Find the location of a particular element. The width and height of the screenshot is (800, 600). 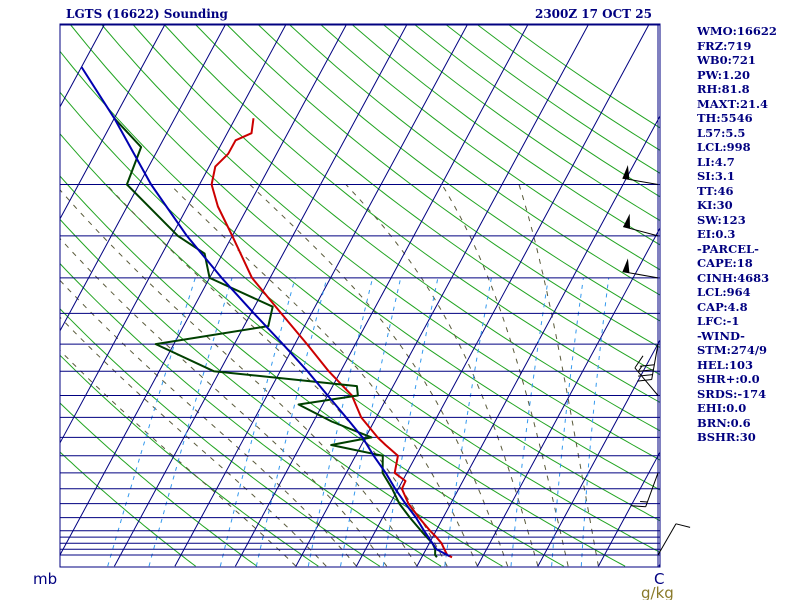

index-item: LCL:964 is located at coordinates (724, 292).